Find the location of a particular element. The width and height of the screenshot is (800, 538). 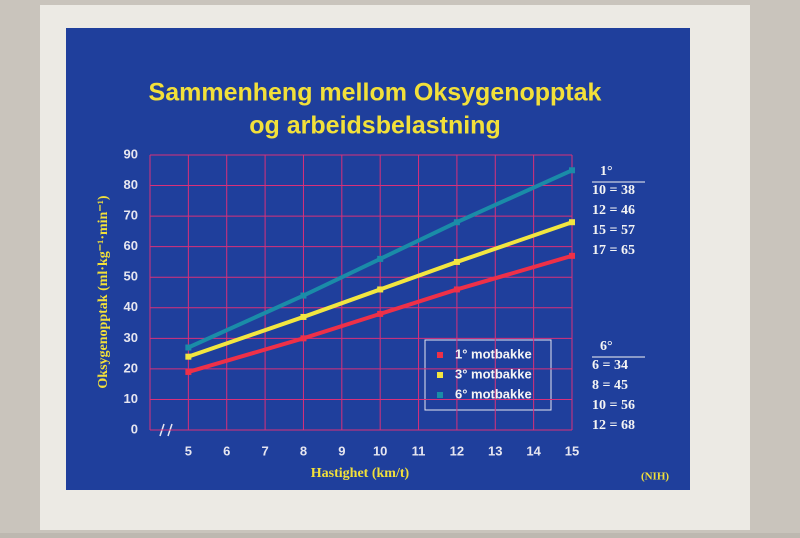

x-tick-label: 14 is located at coordinates (533, 450).